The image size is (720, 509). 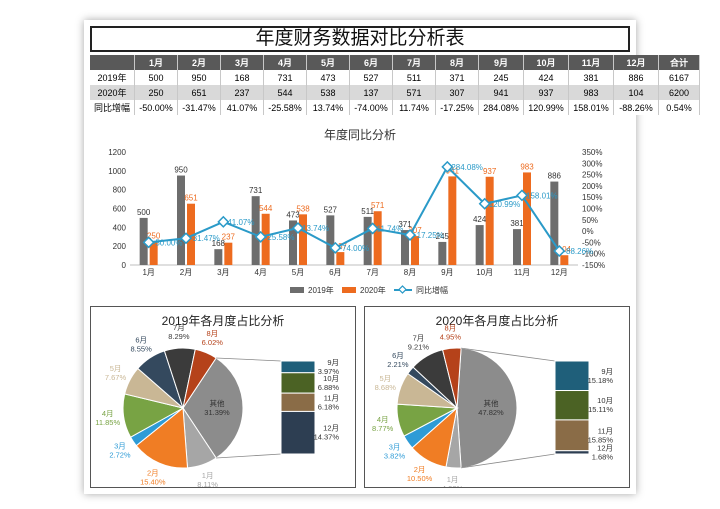 I want to click on x-tick-label: 3月, so click(x=223, y=272).